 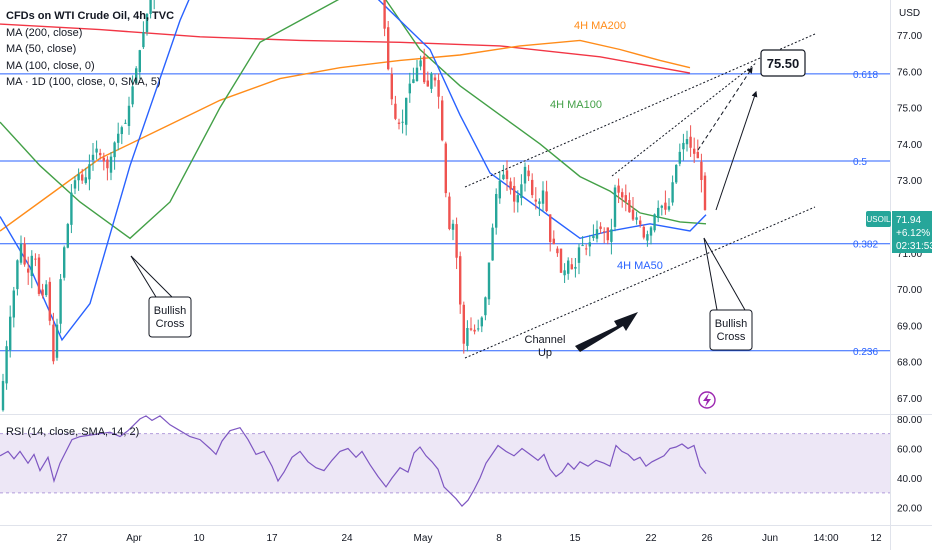 What do you see at coordinates (83, 82) in the screenshot?
I see `legend-ma1d: MA · 1D (100, close, 0, SMA, 5)` at bounding box center [83, 82].